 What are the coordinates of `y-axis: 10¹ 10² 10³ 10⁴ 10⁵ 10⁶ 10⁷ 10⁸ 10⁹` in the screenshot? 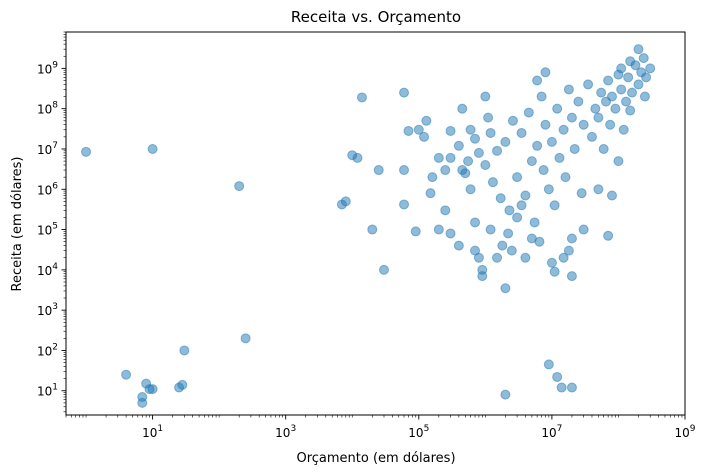 It's located at (51, 222).